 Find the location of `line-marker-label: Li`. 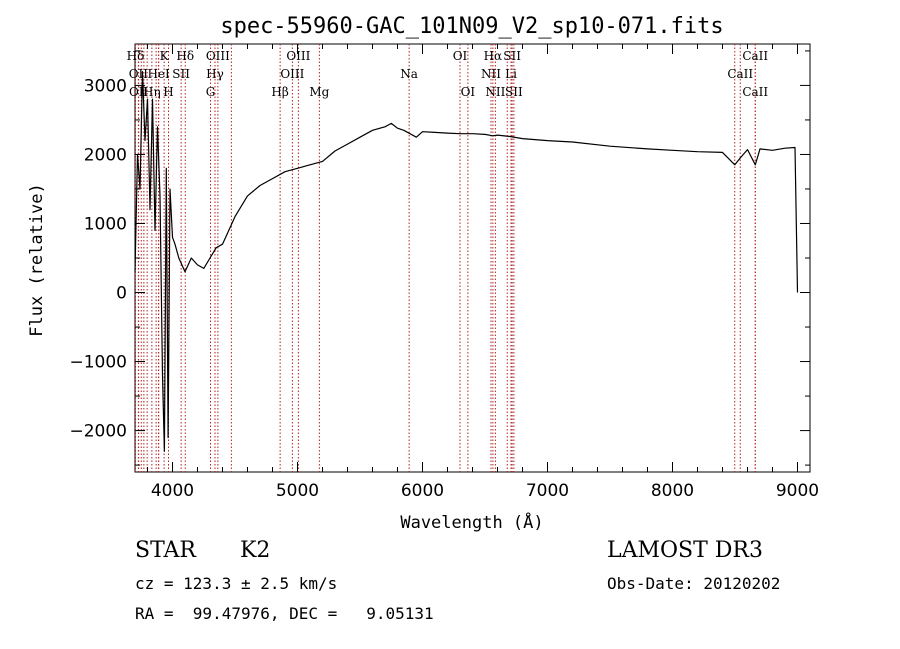

line-marker-label: Li is located at coordinates (511, 74).